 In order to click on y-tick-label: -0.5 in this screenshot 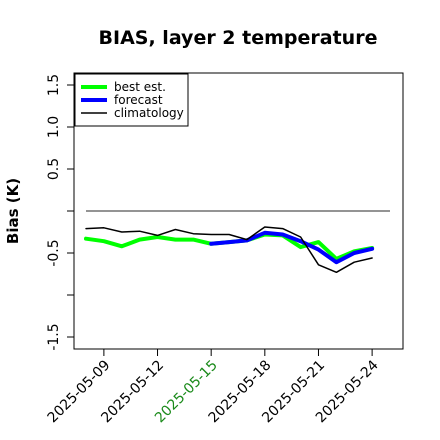, I will do `click(54, 252)`.